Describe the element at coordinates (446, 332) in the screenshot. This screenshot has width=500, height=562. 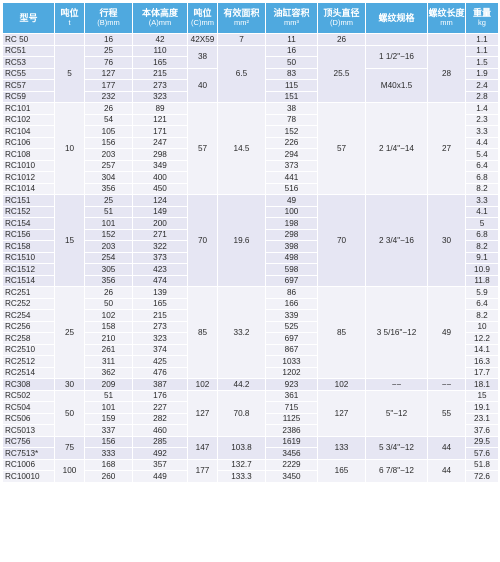
I see `thread-length-cell: 49` at that location.